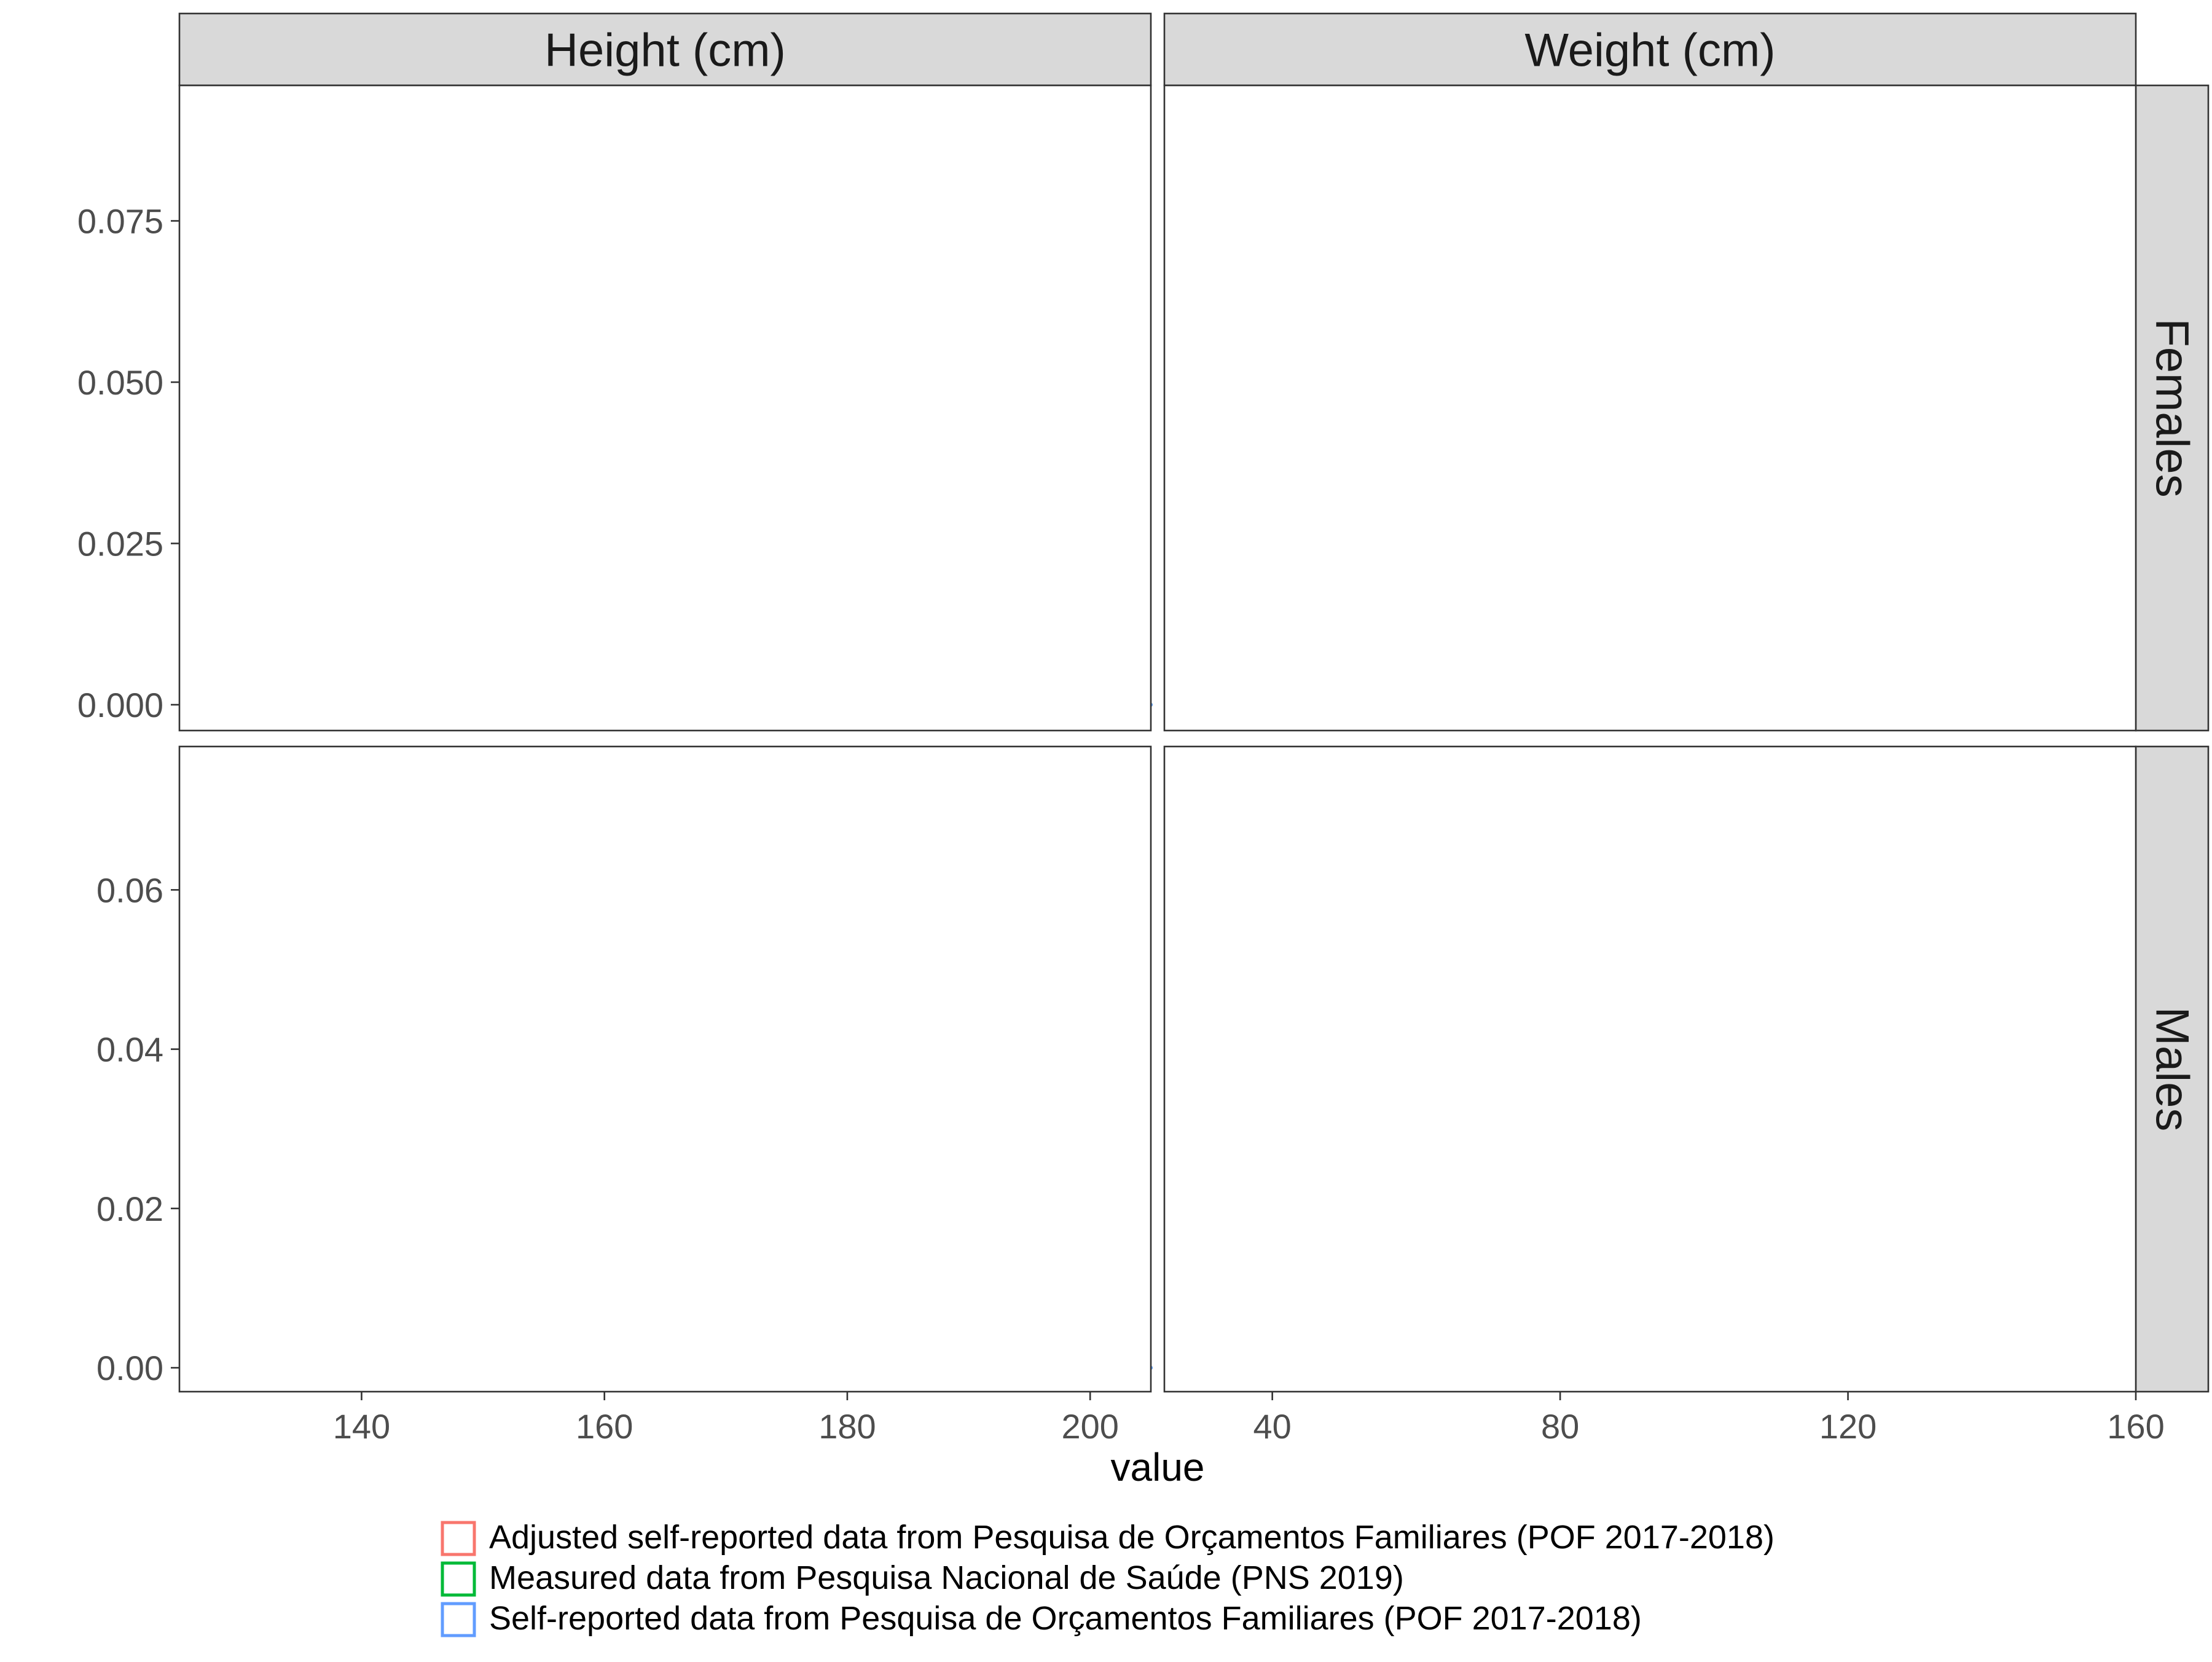  I want to click on facet-strip-label-height: Height (cm), so click(665, 51).